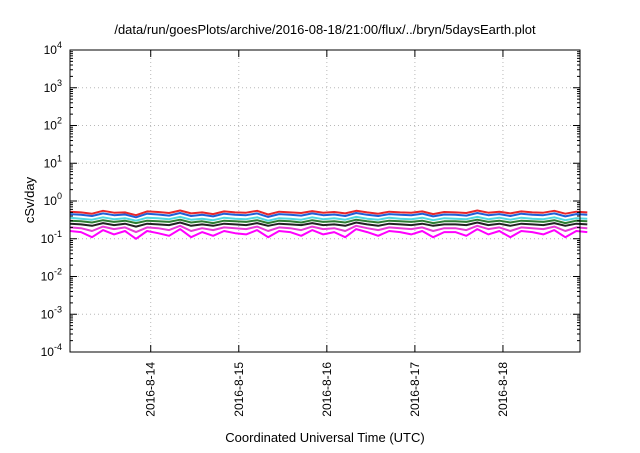 Image resolution: width=640 pixels, height=453 pixels. What do you see at coordinates (51, 312) in the screenshot?
I see `y-tick-label: 10⁻³` at bounding box center [51, 312].